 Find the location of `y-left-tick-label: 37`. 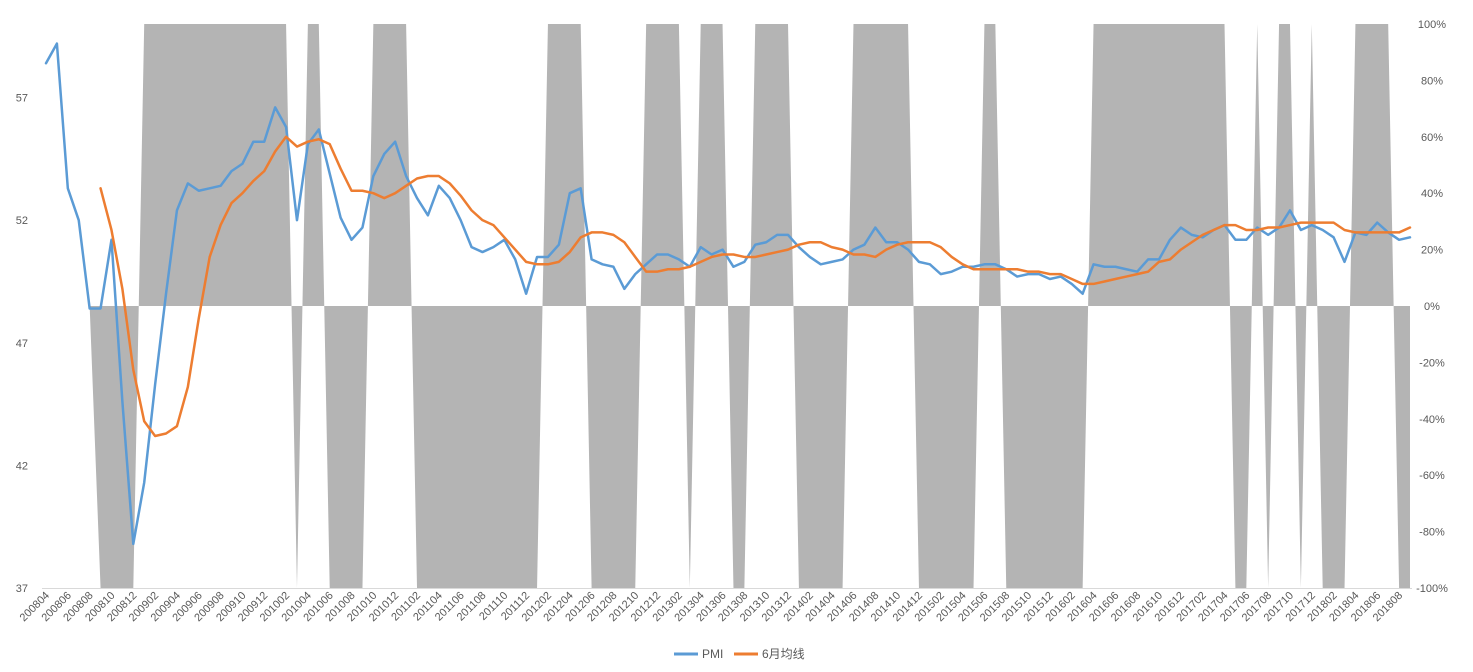

y-left-tick-label: 37 is located at coordinates (22, 589).